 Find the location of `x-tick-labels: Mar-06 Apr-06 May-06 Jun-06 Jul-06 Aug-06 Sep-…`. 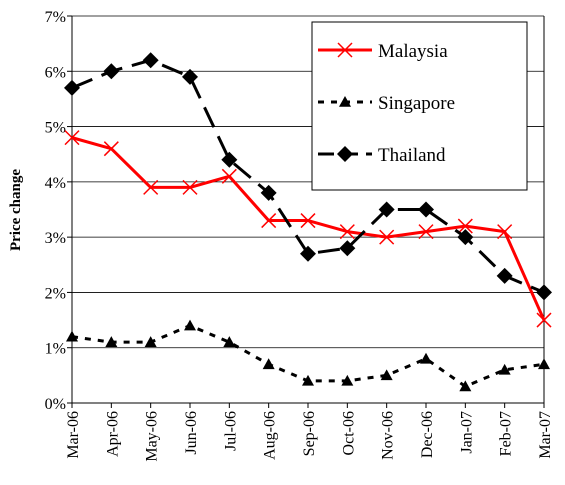

x-tick-labels: Mar-06 Apr-06 May-06 Jun-06 Jul-06 Aug-06 Sep-… is located at coordinates (309, 432).